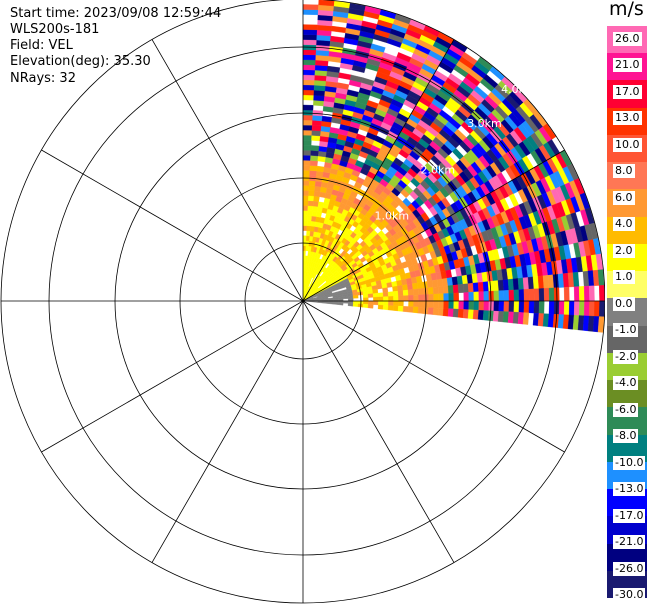 The width and height of the screenshot is (647, 607). What do you see at coordinates (626, 330) in the screenshot?
I see `colorbar-tick-11: -1.0` at bounding box center [626, 330].